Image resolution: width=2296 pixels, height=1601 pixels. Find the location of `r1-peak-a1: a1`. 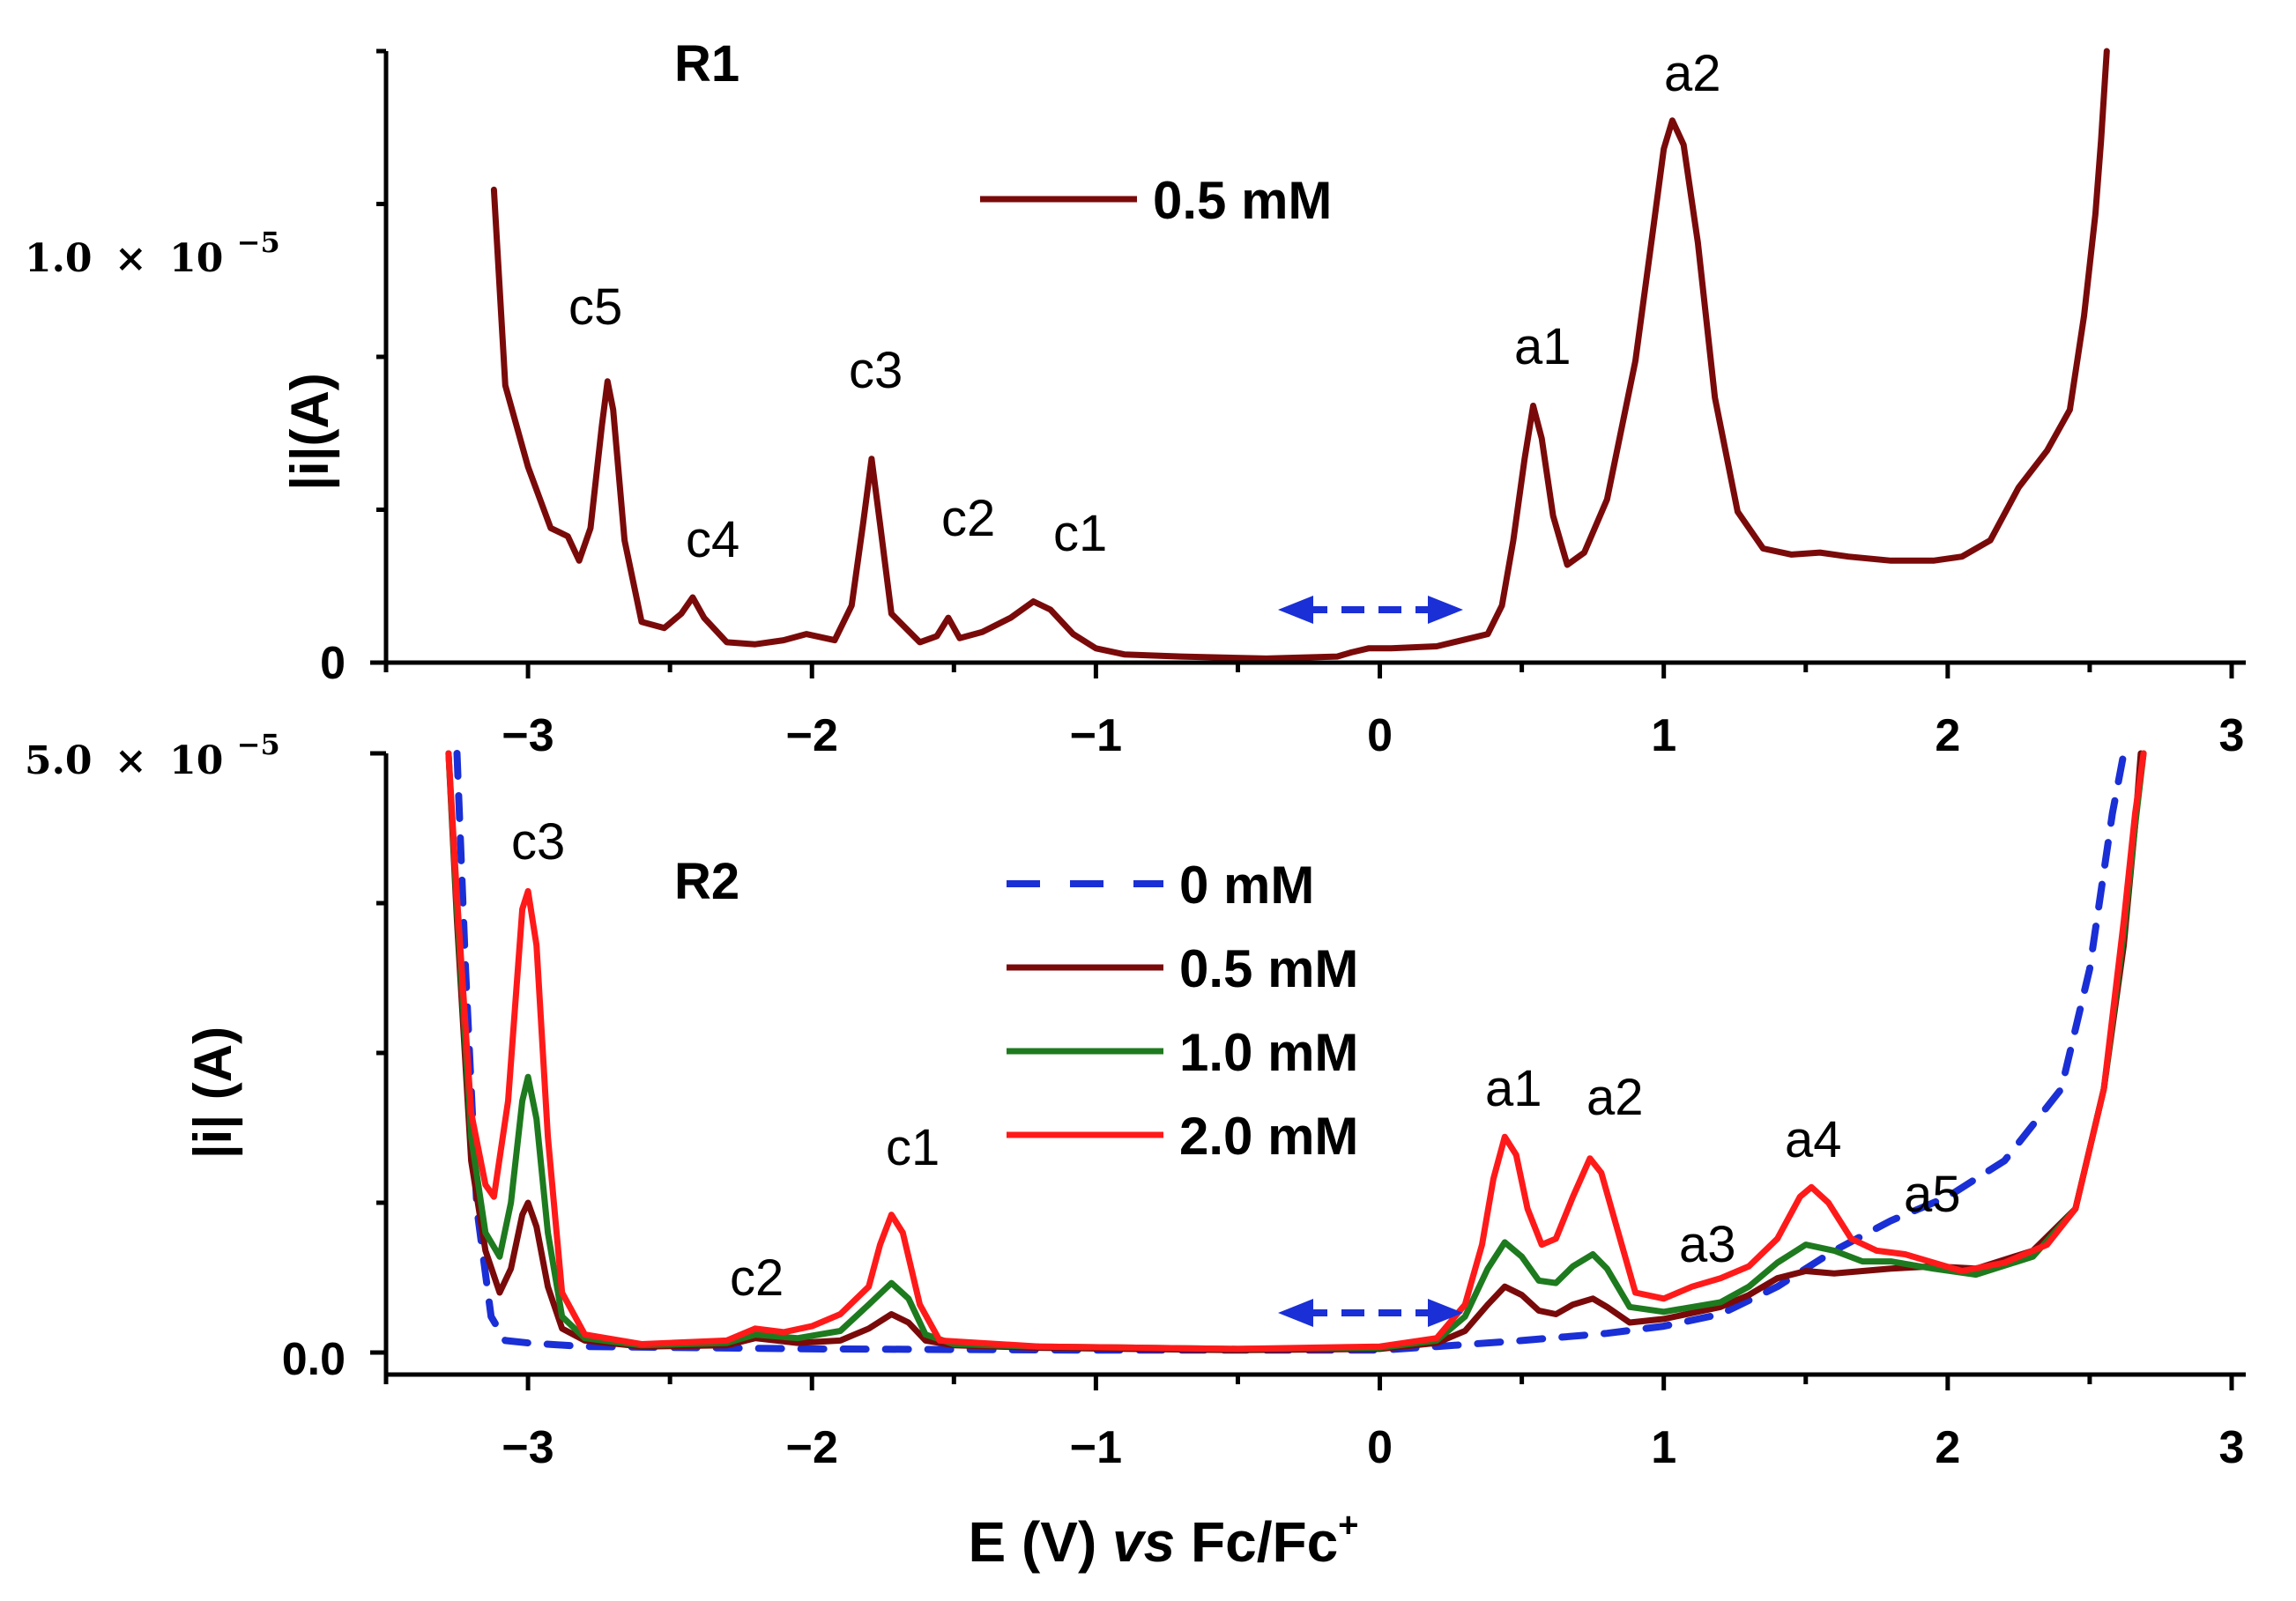

r1-peak-a1: a1 is located at coordinates (1543, 347).